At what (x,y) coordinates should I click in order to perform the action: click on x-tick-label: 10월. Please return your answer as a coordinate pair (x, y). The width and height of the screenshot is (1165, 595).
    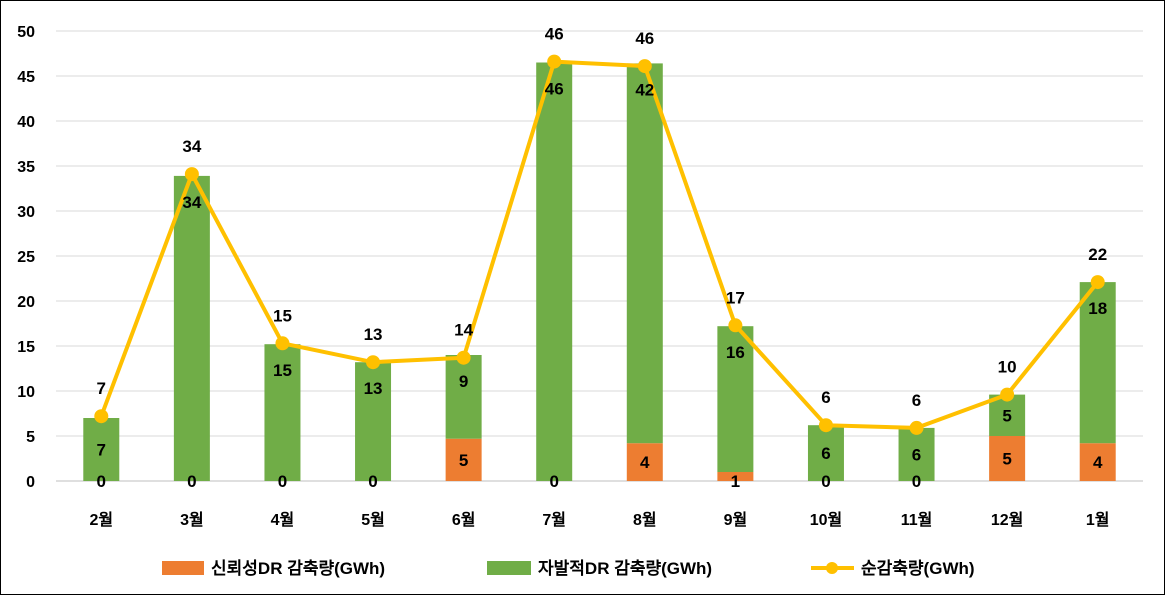
    Looking at the image, I should click on (826, 520).